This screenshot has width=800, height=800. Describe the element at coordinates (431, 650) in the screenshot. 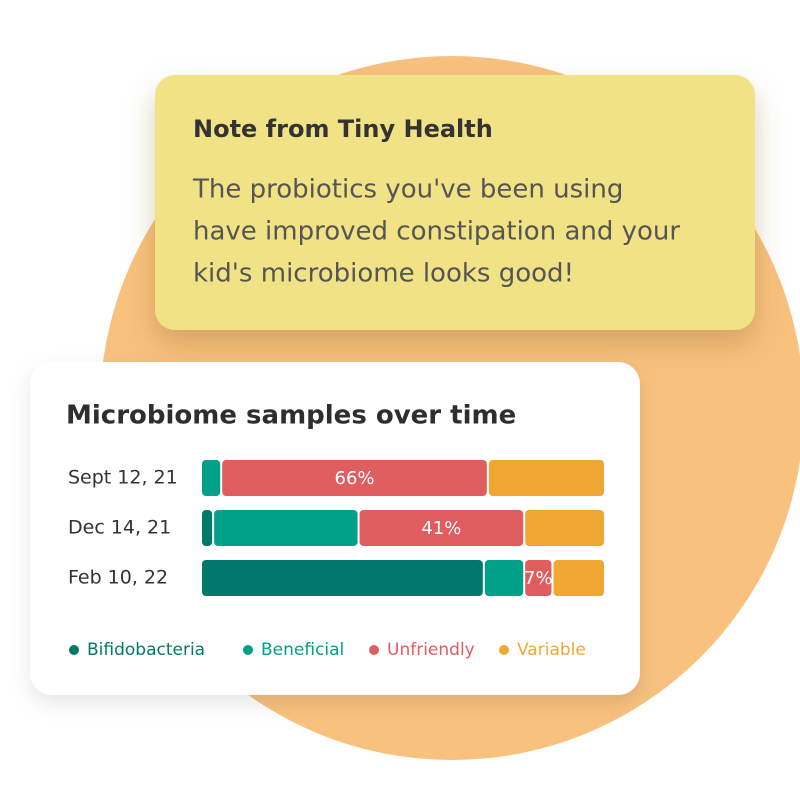

I see `legend-label: Unfriendly` at that location.